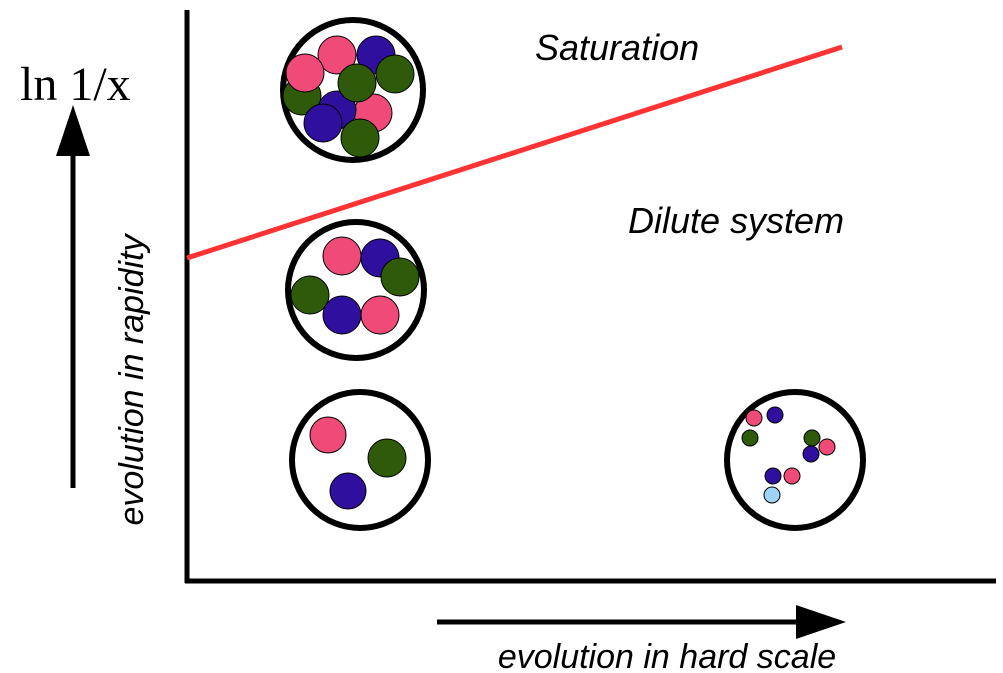 The width and height of the screenshot is (1003, 673). I want to click on dilute-label: Dilute system, so click(736, 220).